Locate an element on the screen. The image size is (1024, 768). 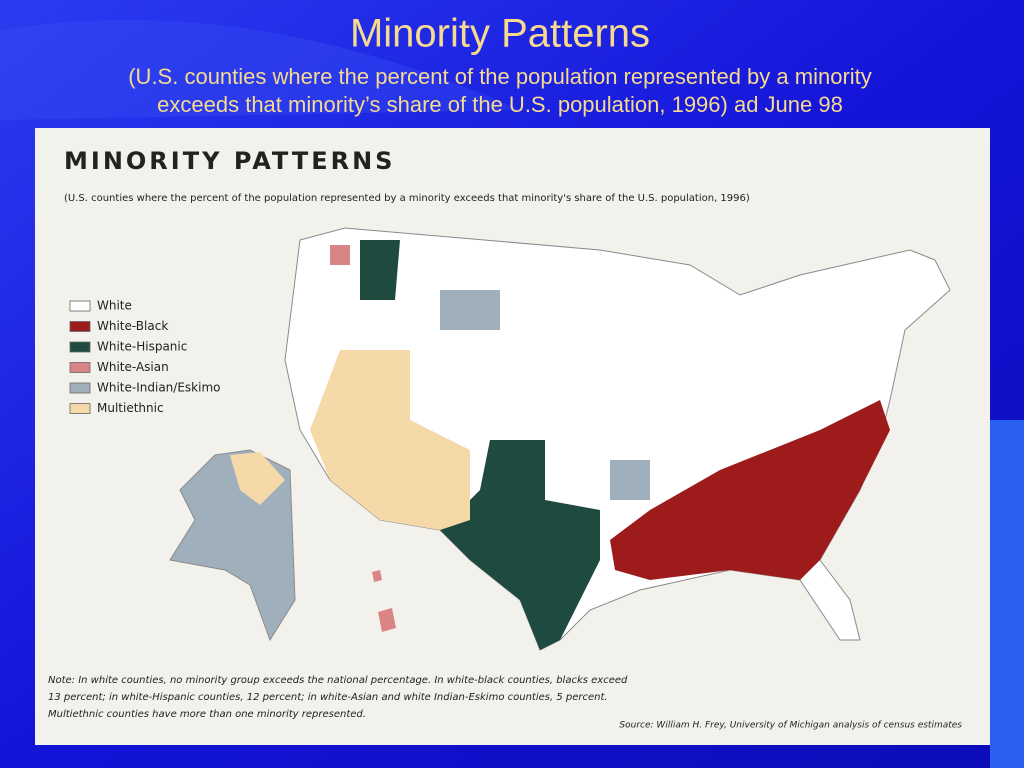
side-band is located at coordinates (1007, 594).